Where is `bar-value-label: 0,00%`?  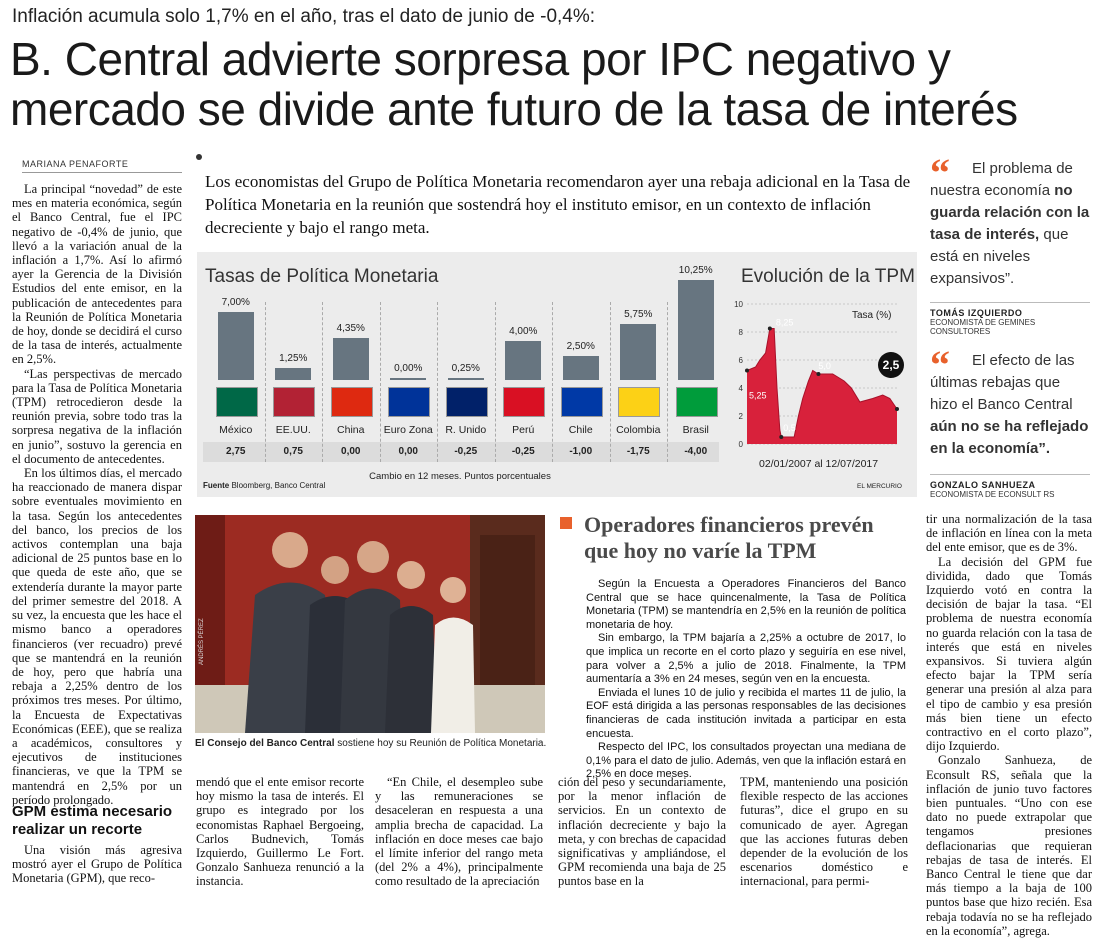 bar-value-label: 0,00% is located at coordinates (408, 368).